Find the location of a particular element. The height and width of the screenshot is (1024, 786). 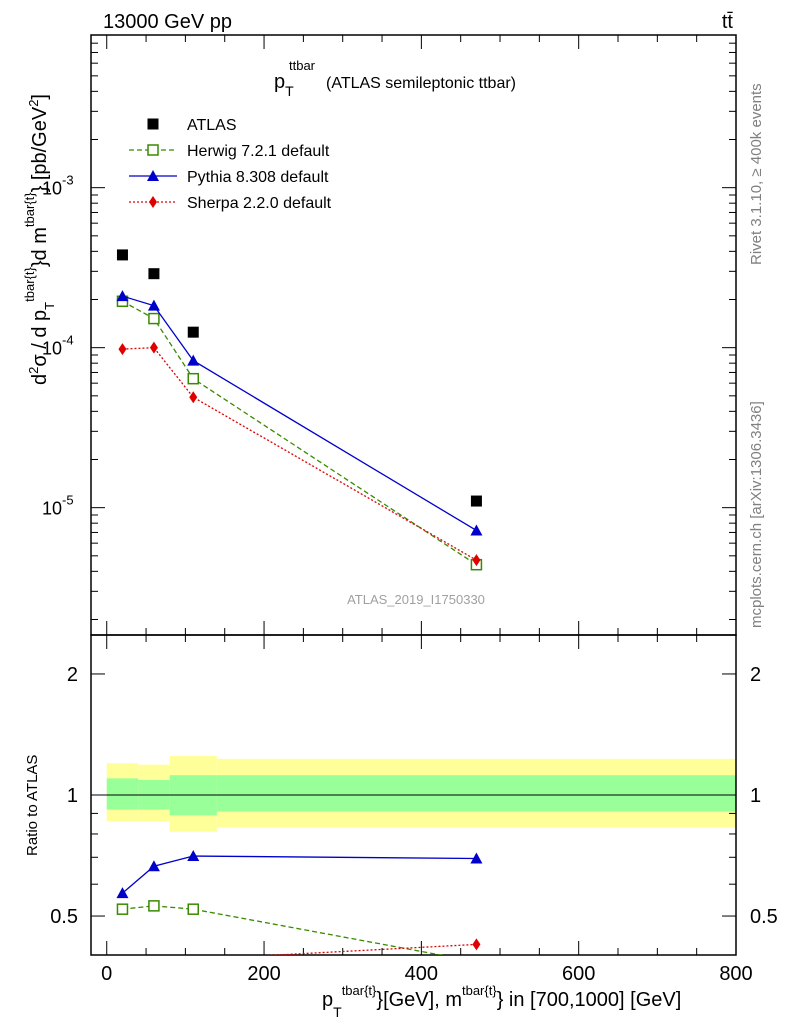

y-tick-exponent: -5 is located at coordinates (68, 500).